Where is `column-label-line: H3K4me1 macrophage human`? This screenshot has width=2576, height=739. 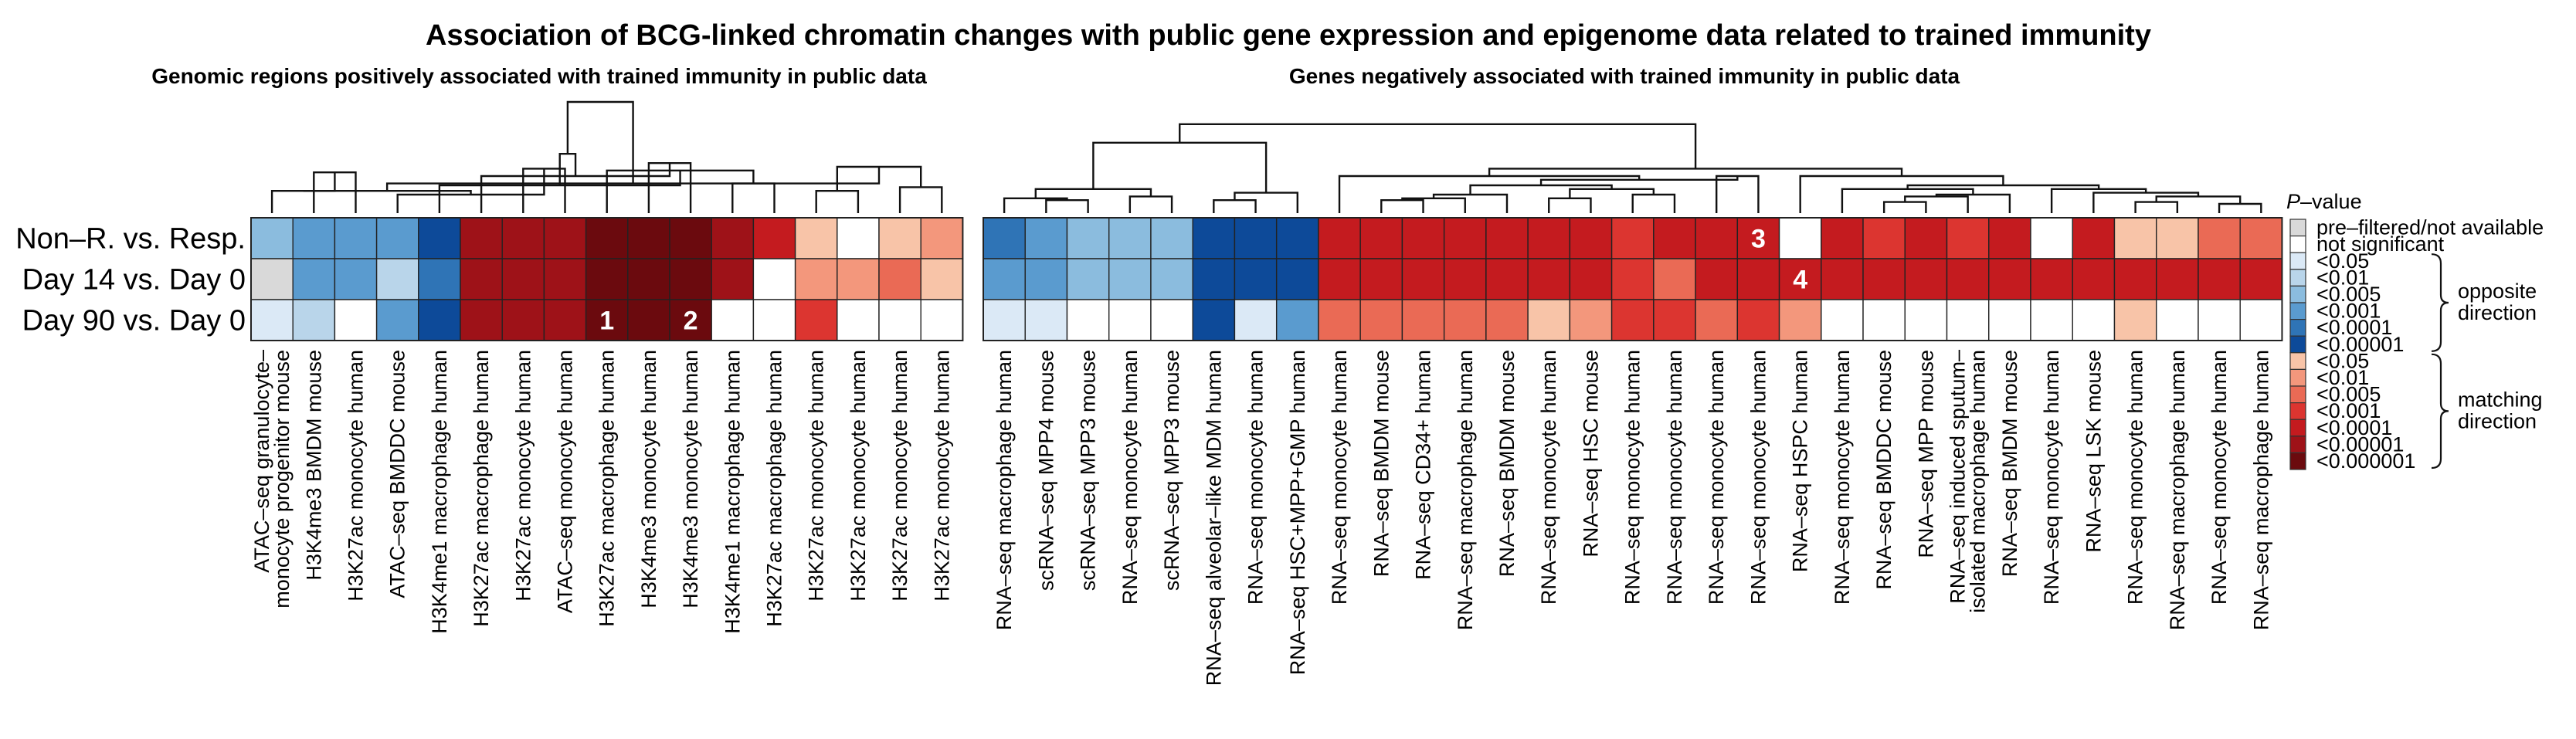 column-label-line: H3K4me1 macrophage human is located at coordinates (732, 492).